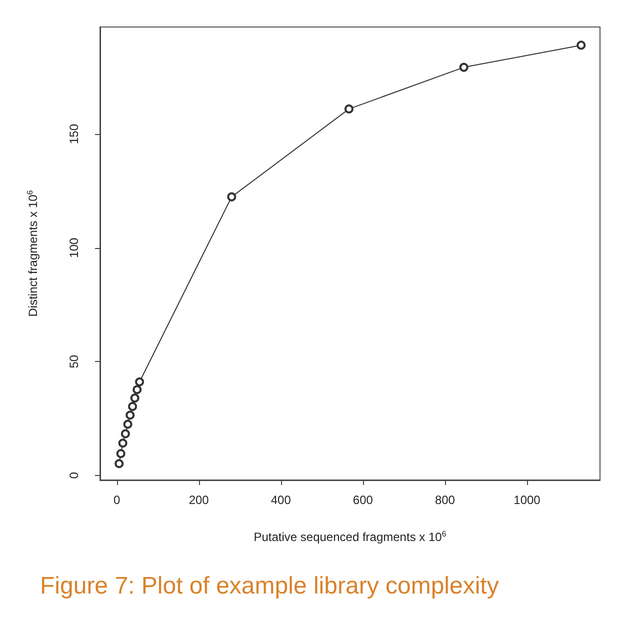 This screenshot has height=631, width=630. I want to click on y-tick-label: 100, so click(74, 247).